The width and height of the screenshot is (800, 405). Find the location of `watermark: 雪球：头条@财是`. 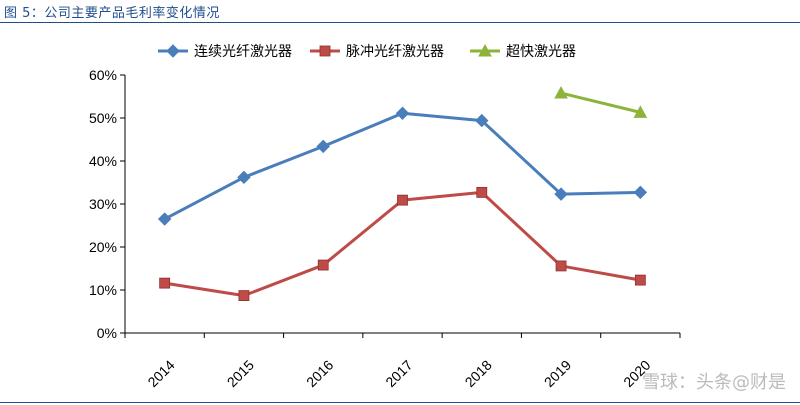

watermark: 雪球：头条@财是 is located at coordinates (714, 382).